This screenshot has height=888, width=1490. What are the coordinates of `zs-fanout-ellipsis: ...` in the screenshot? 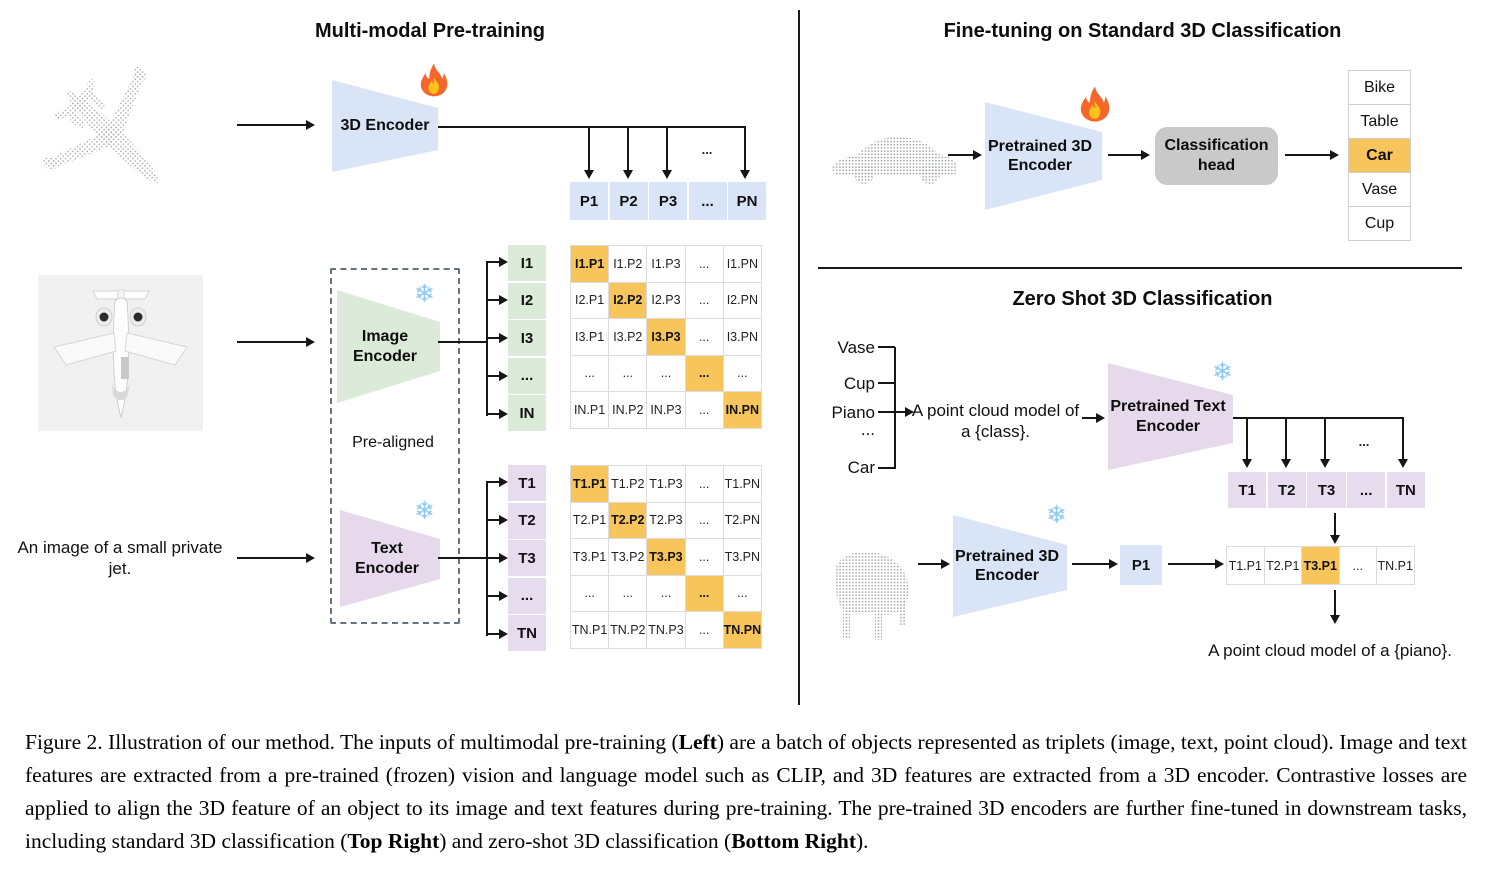 It's located at (1364, 441).